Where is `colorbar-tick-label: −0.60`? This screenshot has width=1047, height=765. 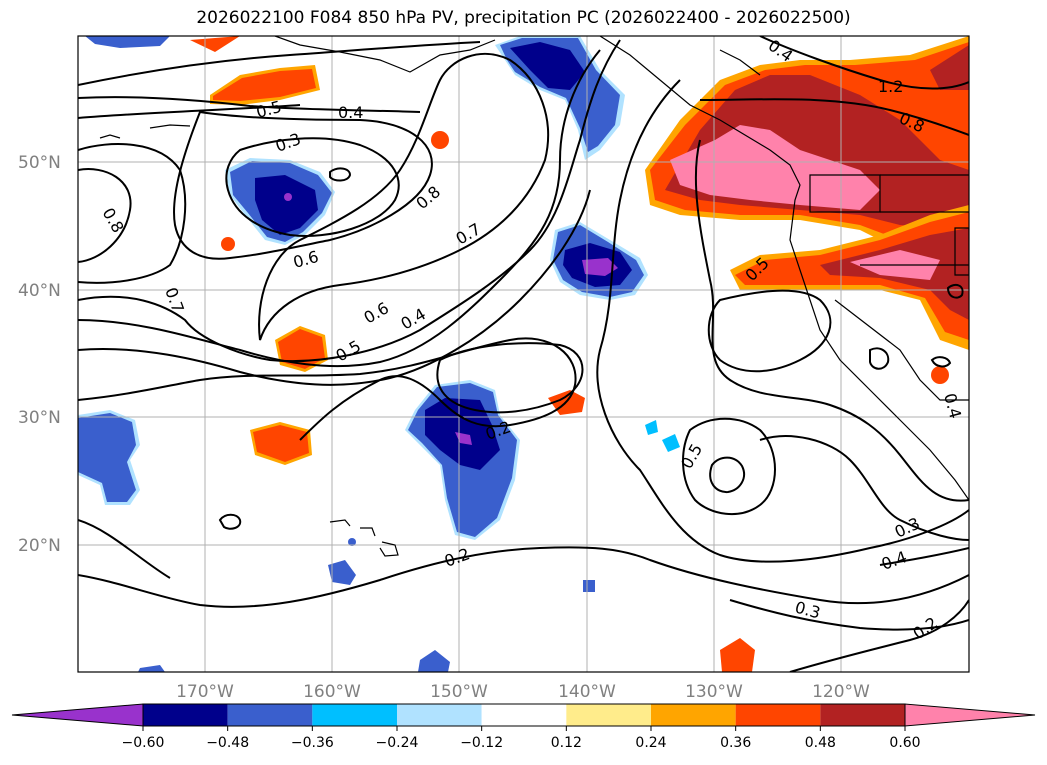 colorbar-tick-label: −0.60 is located at coordinates (143, 743).